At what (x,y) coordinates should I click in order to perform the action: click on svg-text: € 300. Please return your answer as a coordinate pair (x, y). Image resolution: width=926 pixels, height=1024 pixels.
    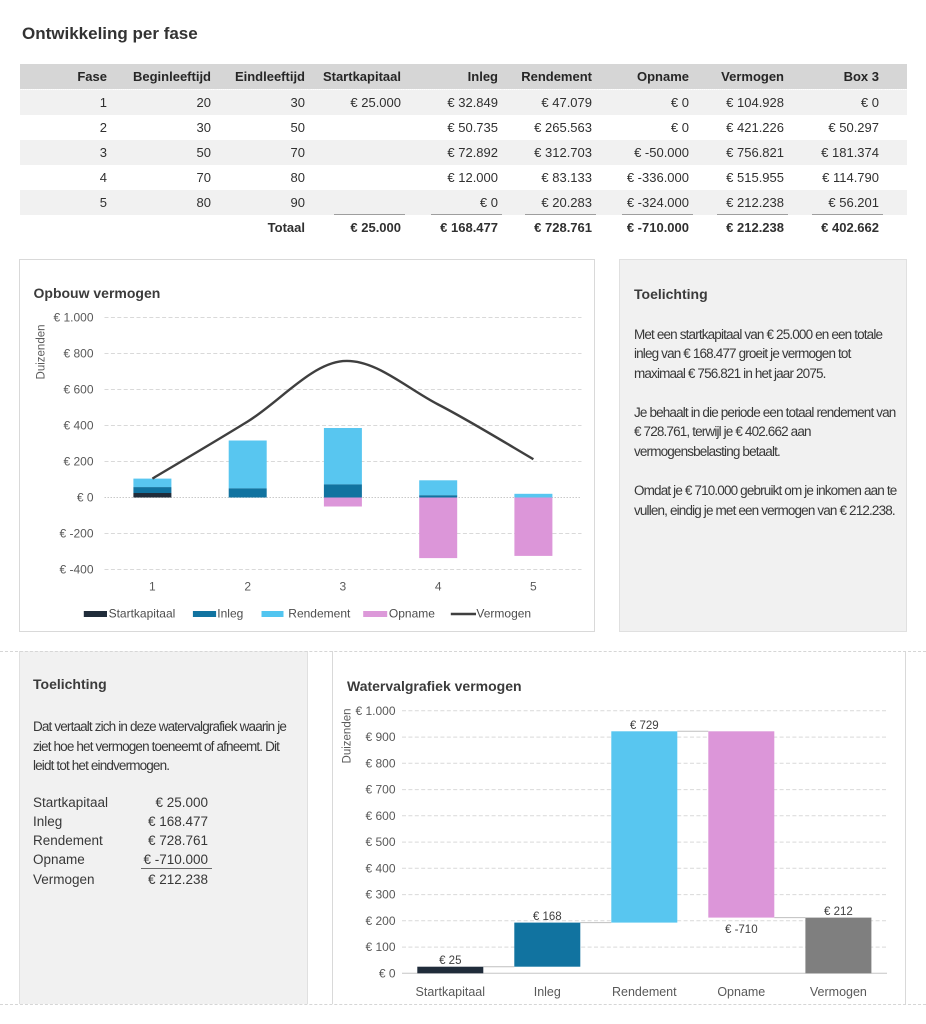
    Looking at the image, I should click on (380, 895).